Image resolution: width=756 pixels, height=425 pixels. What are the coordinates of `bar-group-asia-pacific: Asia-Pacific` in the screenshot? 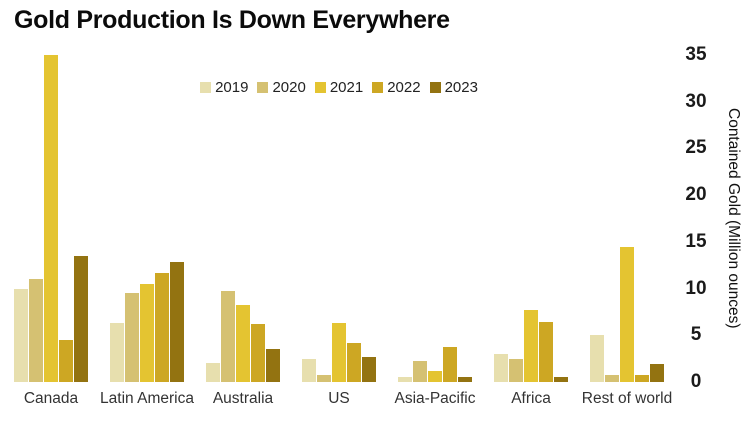 It's located at (435, 231).